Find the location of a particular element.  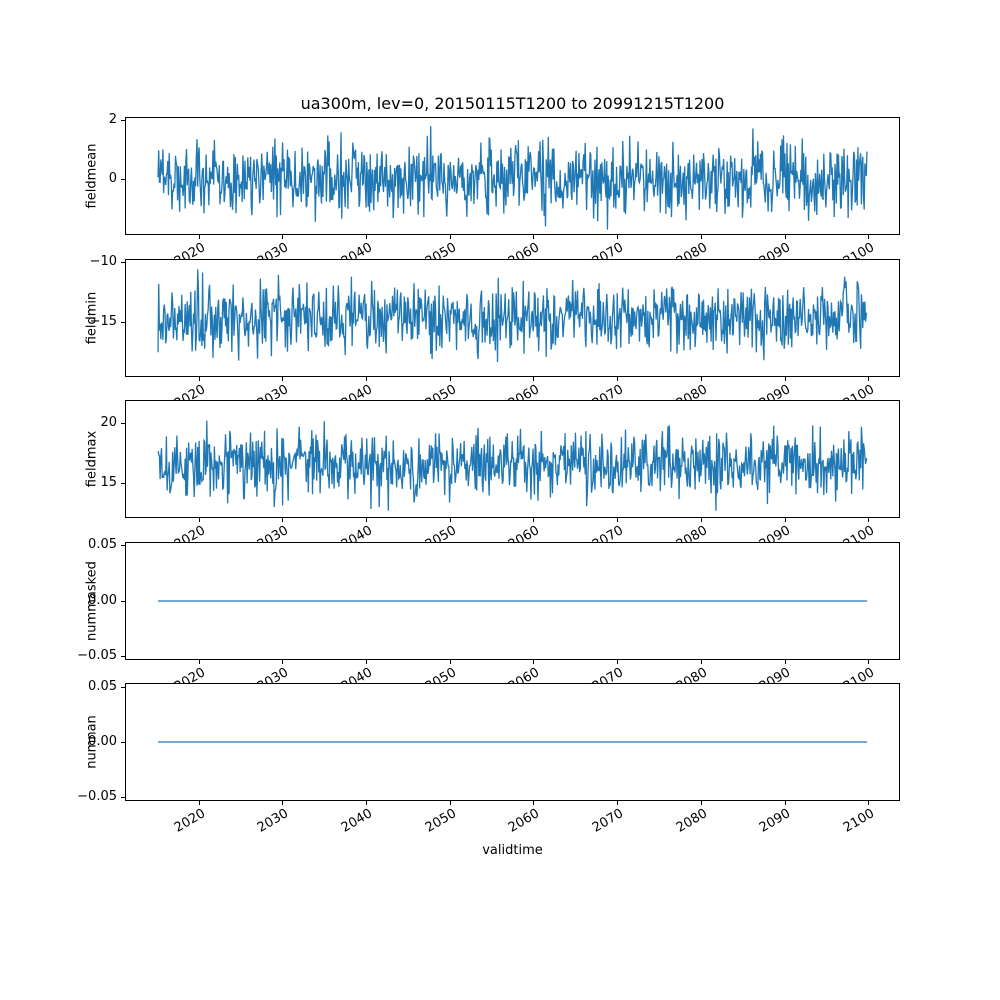

x-tick-label: 2070 is located at coordinates (608, 821).